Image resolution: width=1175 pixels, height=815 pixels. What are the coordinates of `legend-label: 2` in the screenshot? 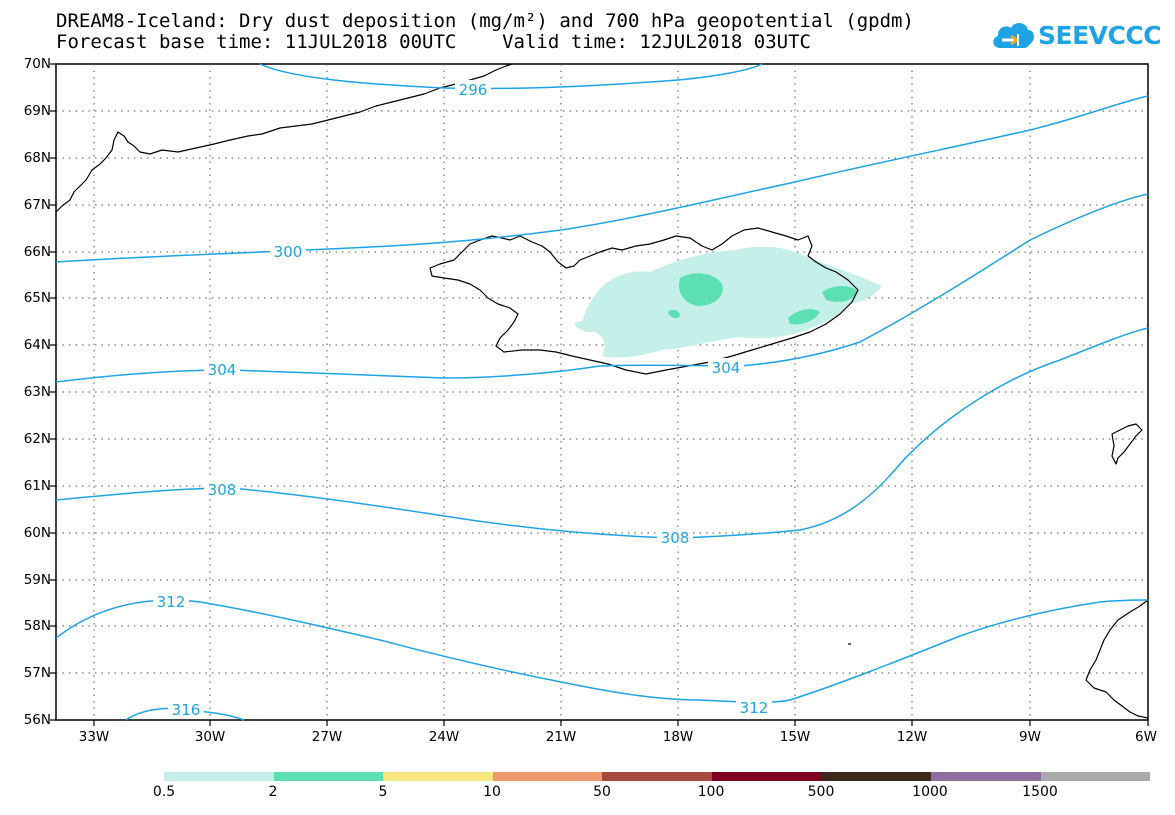 It's located at (273, 792).